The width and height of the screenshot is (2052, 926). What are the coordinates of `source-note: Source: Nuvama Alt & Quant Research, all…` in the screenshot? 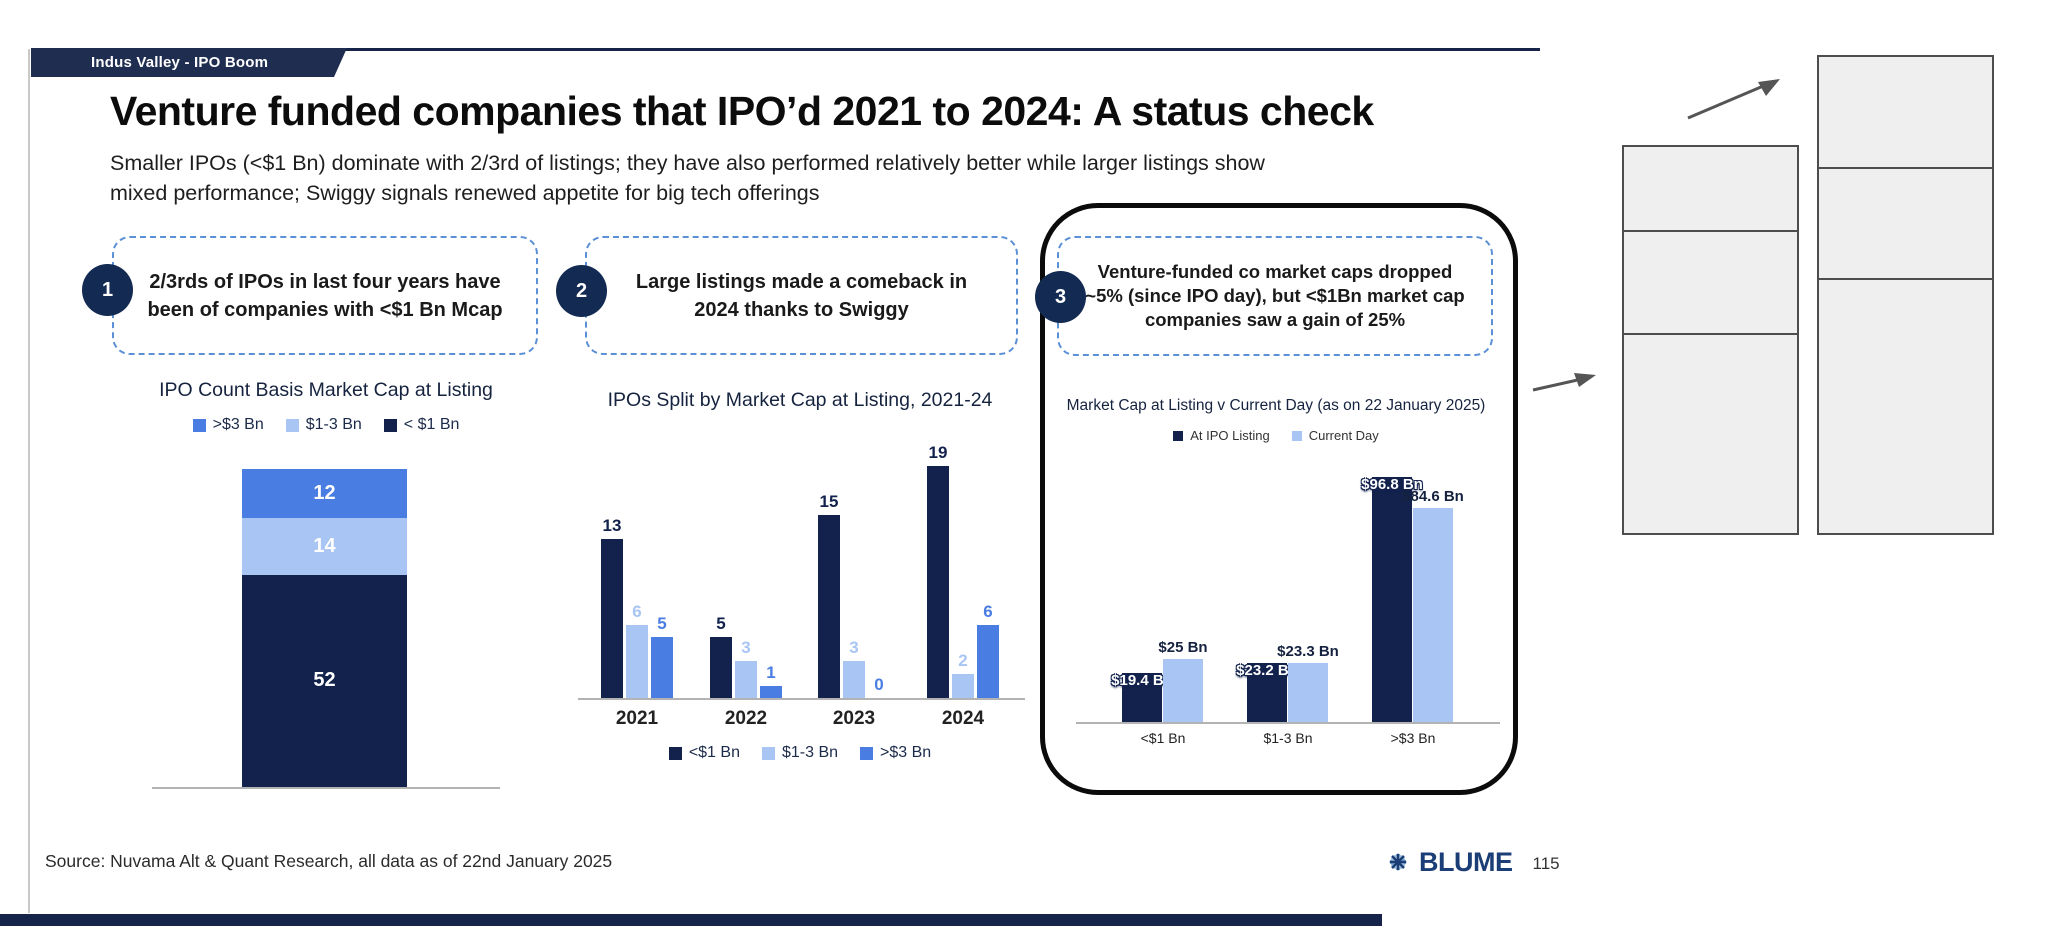 It's located at (329, 861).